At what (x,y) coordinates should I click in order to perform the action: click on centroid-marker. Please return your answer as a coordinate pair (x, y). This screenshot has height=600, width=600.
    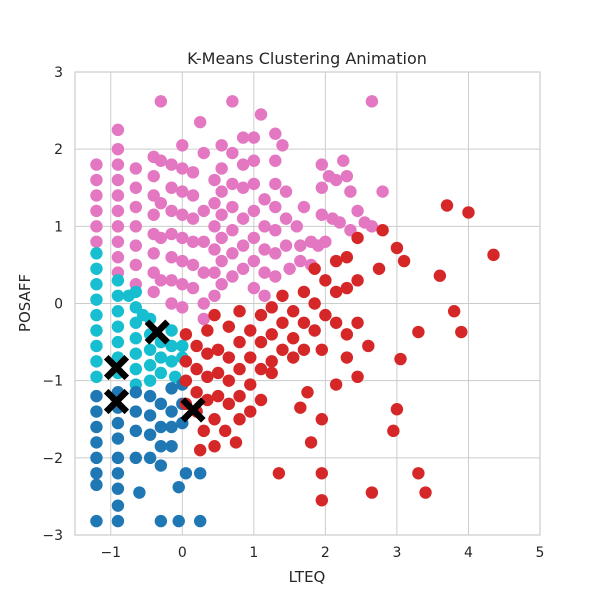
    Looking at the image, I should click on (157, 332).